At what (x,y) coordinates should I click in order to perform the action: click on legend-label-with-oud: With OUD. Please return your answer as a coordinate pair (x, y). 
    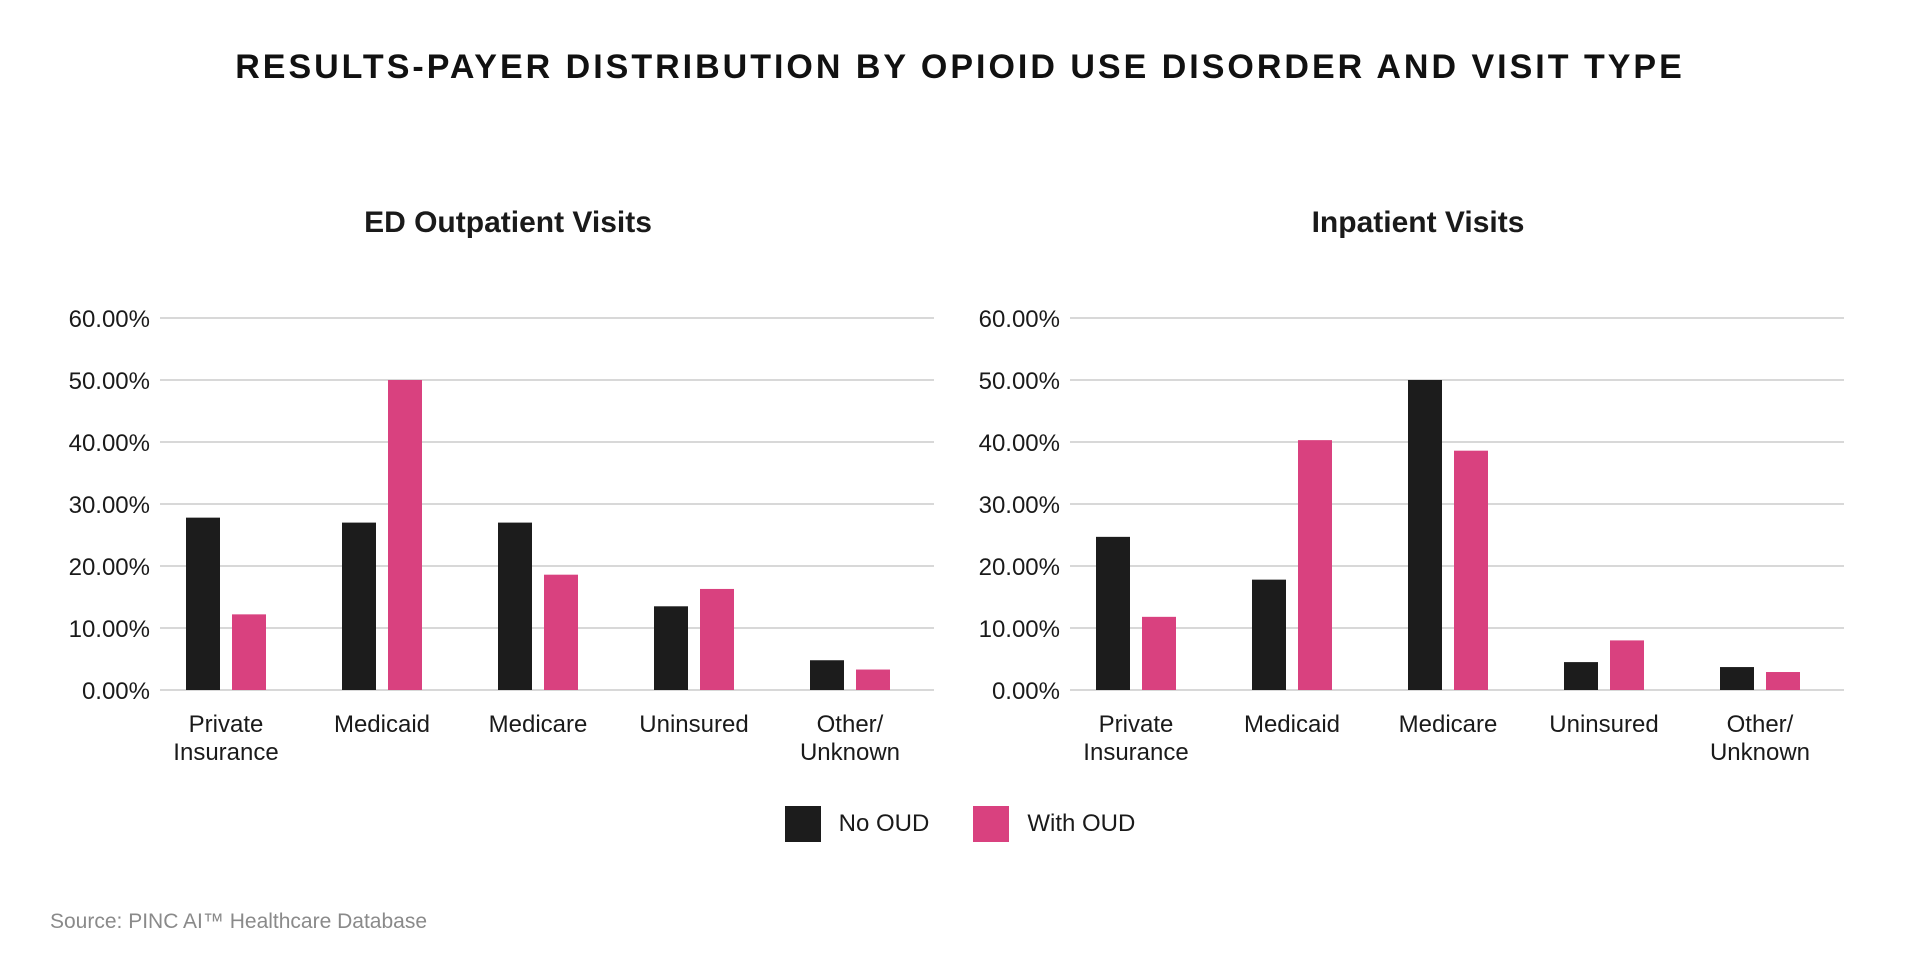
    Looking at the image, I should click on (1081, 823).